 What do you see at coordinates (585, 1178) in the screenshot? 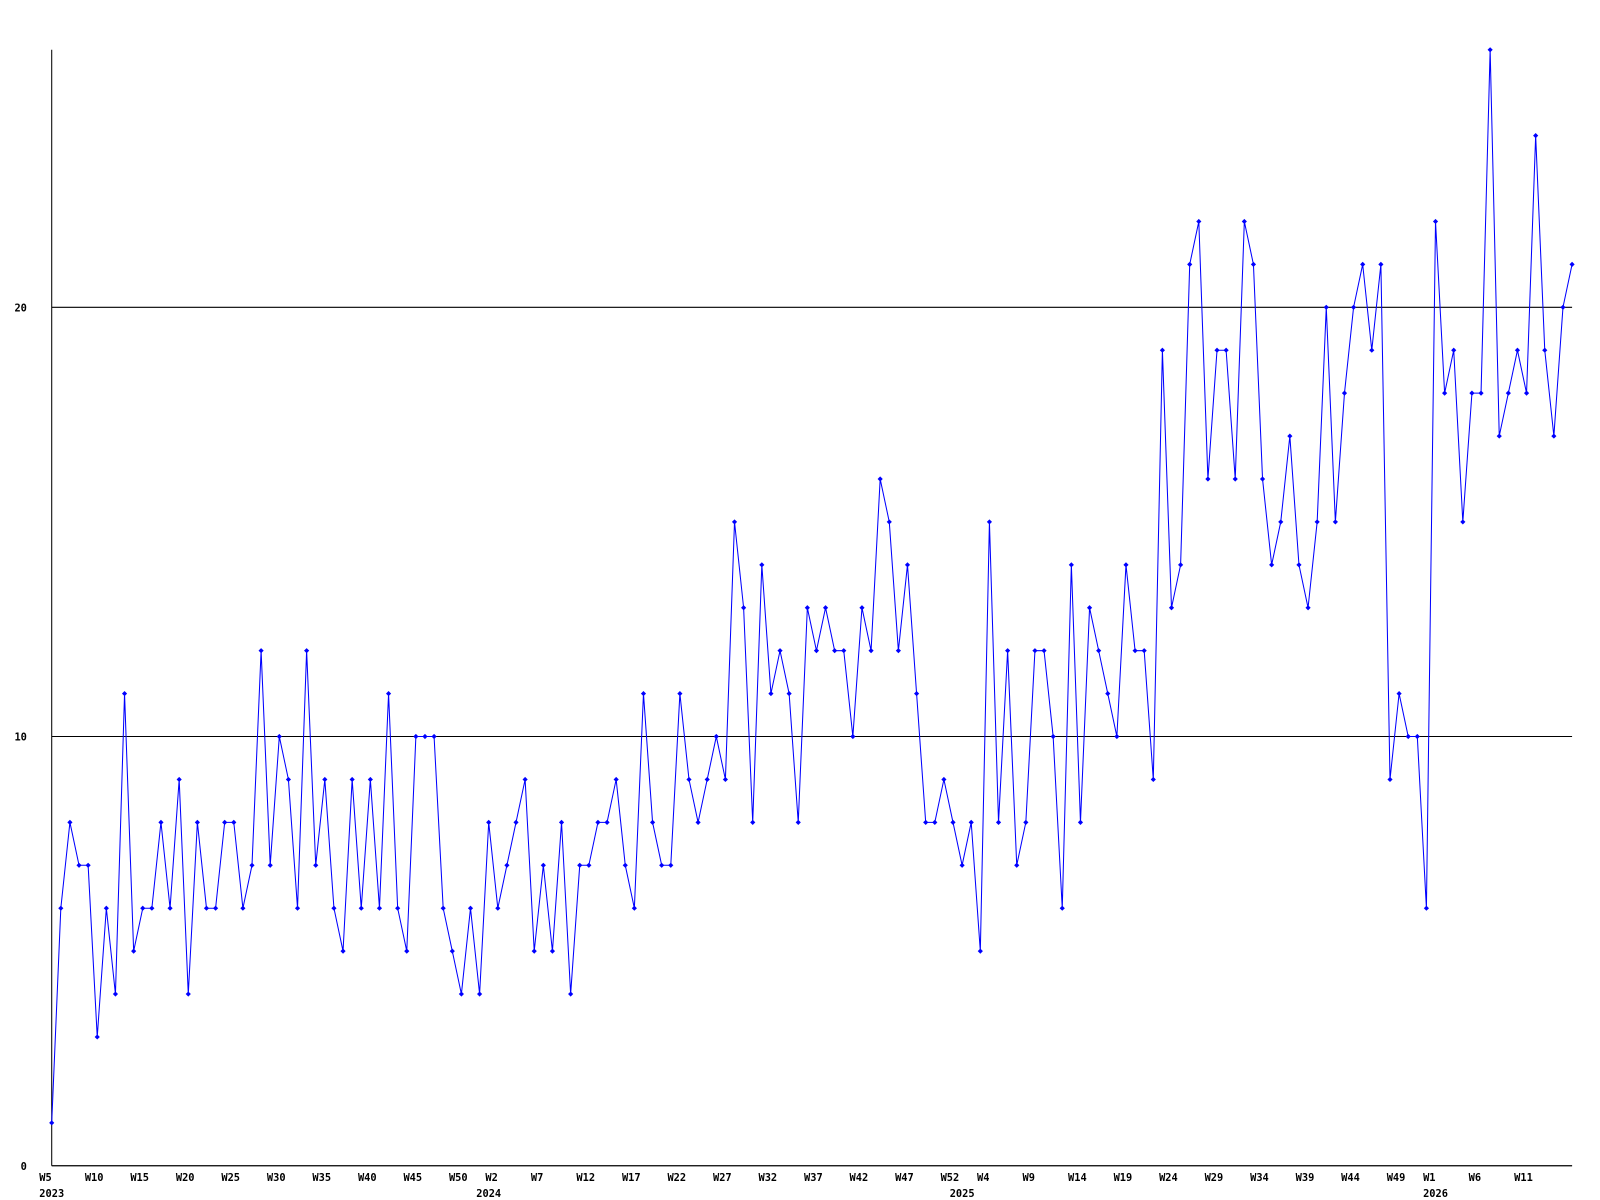
I see `x-tick-label: W12` at bounding box center [585, 1178].